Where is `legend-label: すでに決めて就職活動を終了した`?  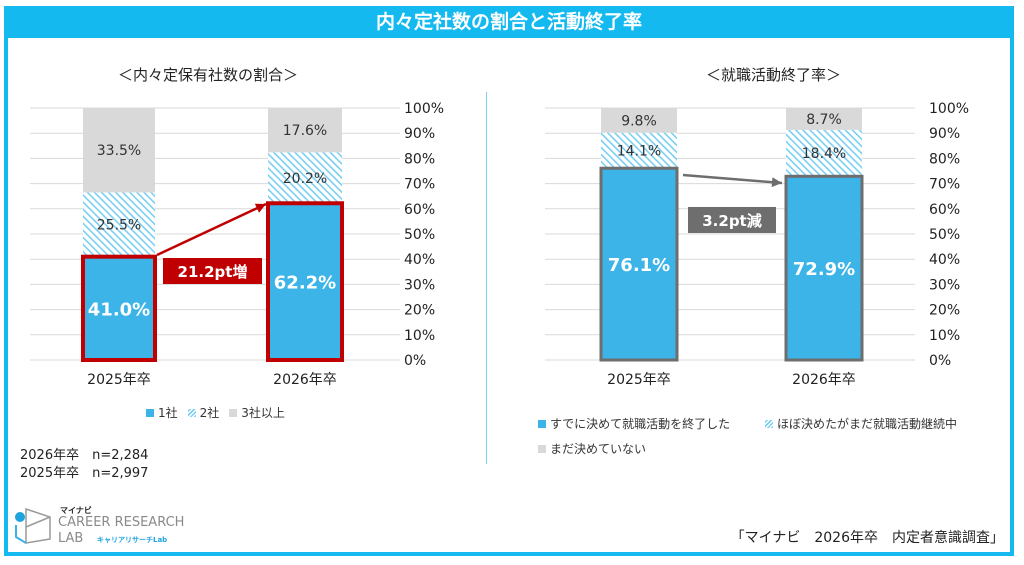
legend-label: すでに決めて就職活動を終了した is located at coordinates (640, 424).